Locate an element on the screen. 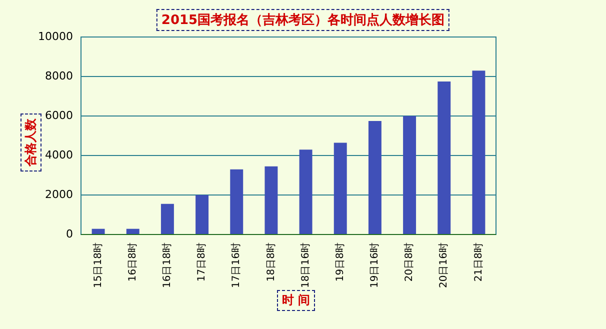 Image resolution: width=606 pixels, height=329 pixels. x-tick-label: 21日8时 is located at coordinates (478, 262).